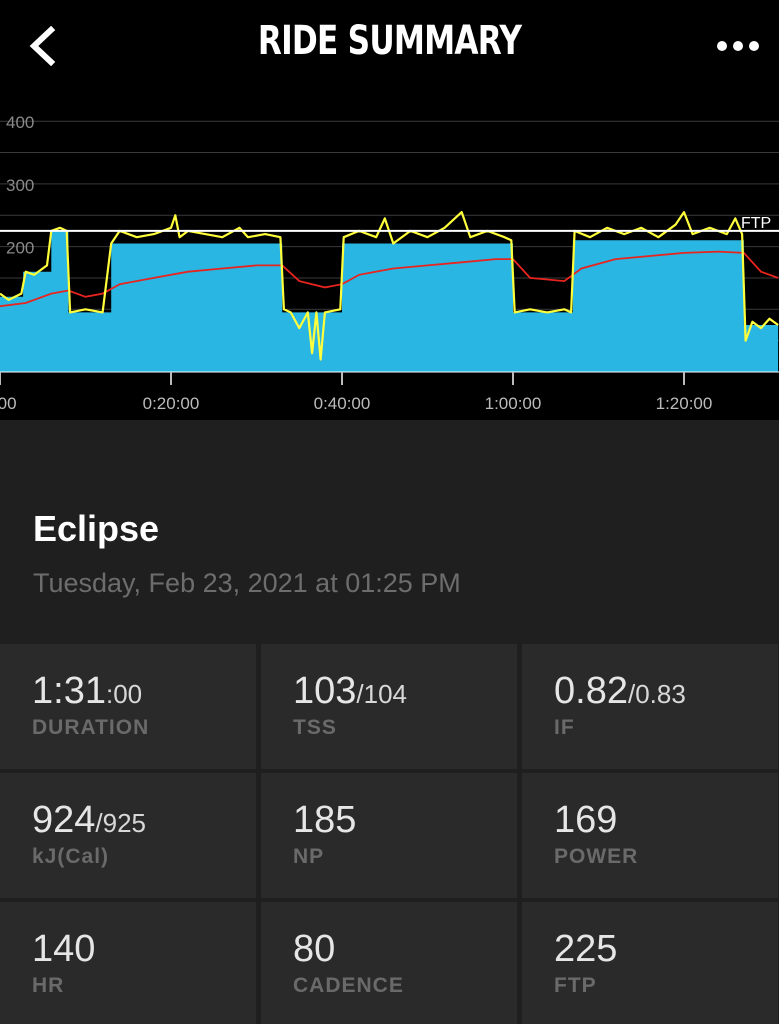 This screenshot has height=1024, width=779. Describe the element at coordinates (650, 835) in the screenshot. I see `metric-power: 169 POWER` at that location.